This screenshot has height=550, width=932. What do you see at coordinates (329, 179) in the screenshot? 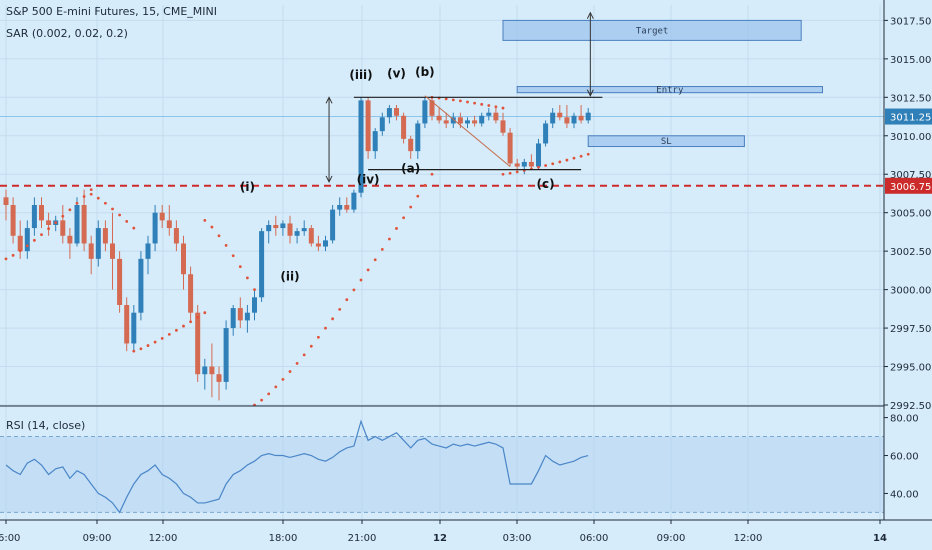
I see `measure-arrow-down` at bounding box center [329, 179].